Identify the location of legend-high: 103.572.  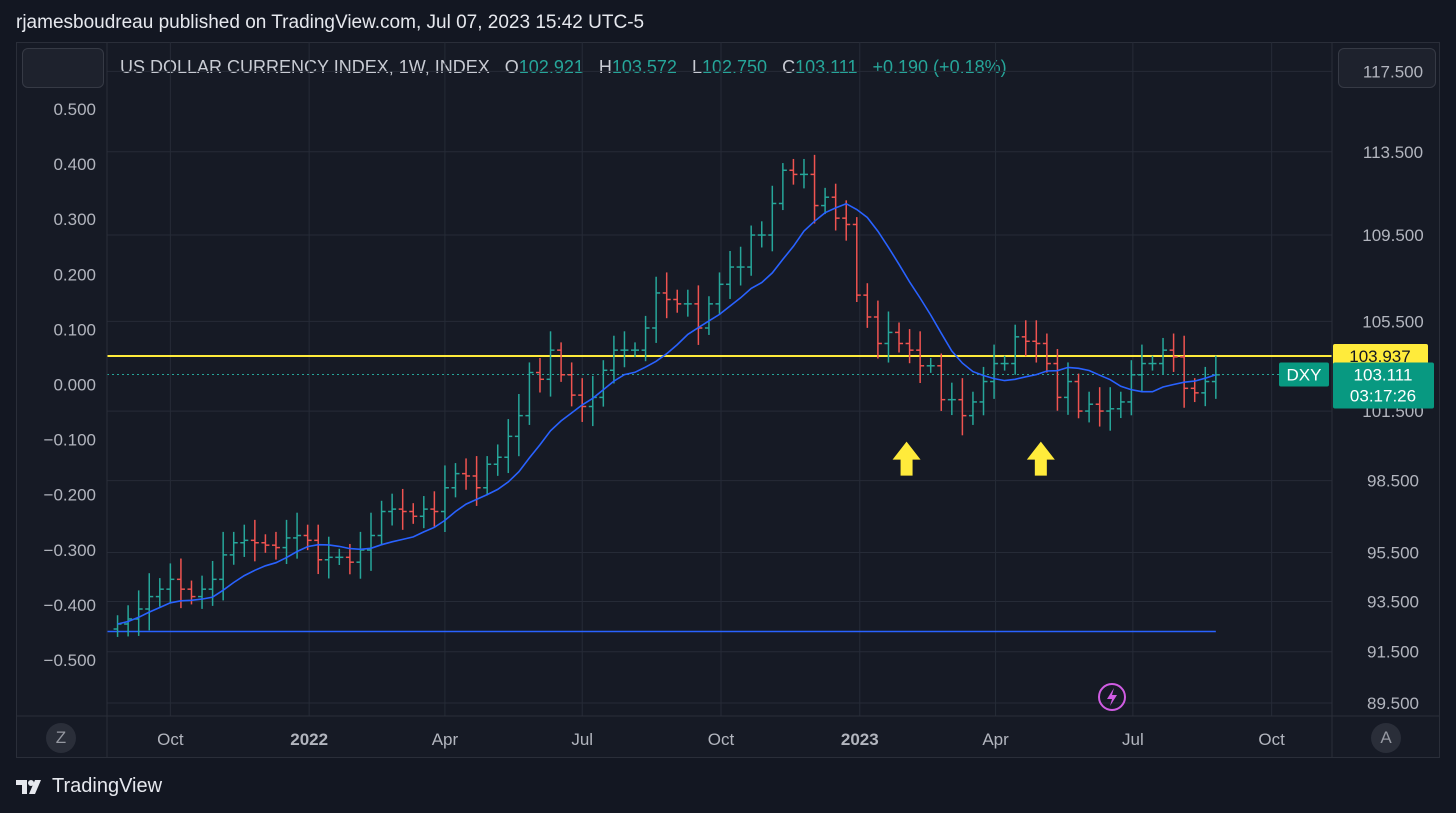
(644, 67).